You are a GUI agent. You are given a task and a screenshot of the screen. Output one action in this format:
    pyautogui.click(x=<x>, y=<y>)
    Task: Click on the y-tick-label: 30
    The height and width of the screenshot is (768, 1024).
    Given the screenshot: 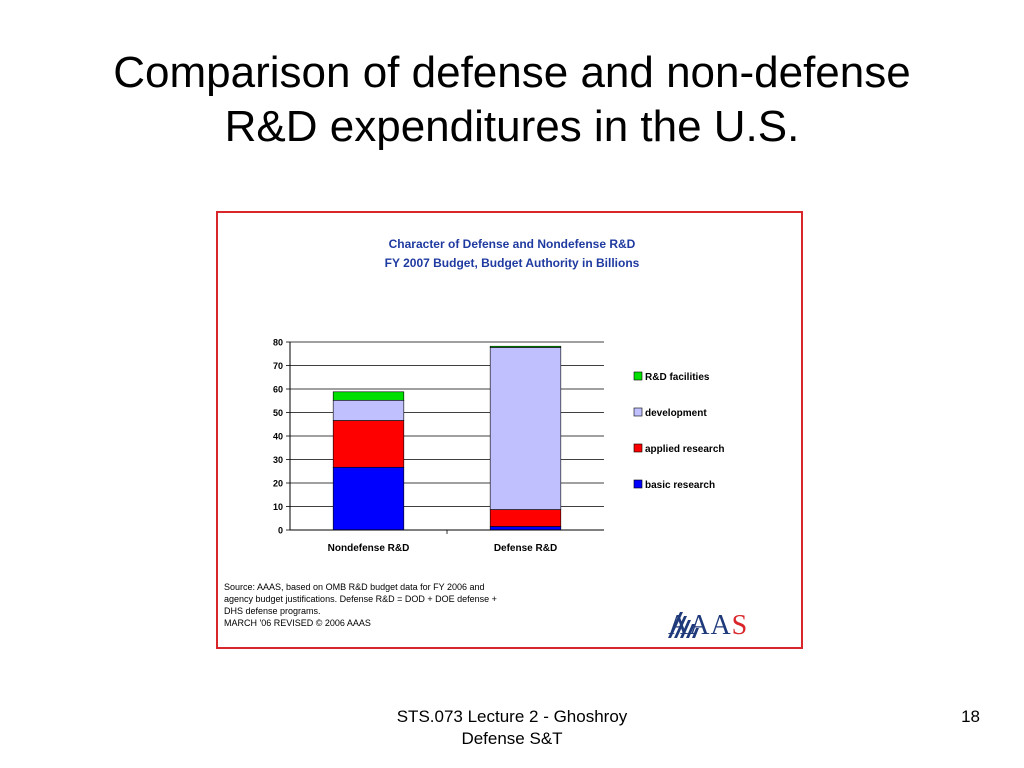 What is the action you would take?
    pyautogui.click(x=278, y=460)
    